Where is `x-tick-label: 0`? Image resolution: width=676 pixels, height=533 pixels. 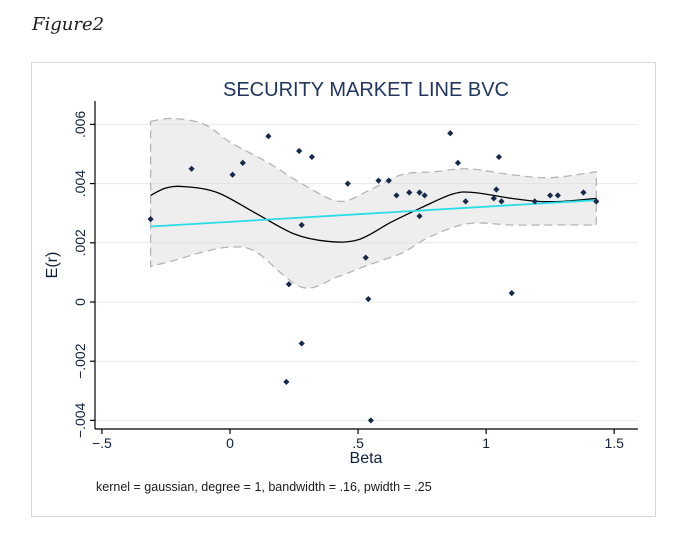
x-tick-label: 0 is located at coordinates (230, 443).